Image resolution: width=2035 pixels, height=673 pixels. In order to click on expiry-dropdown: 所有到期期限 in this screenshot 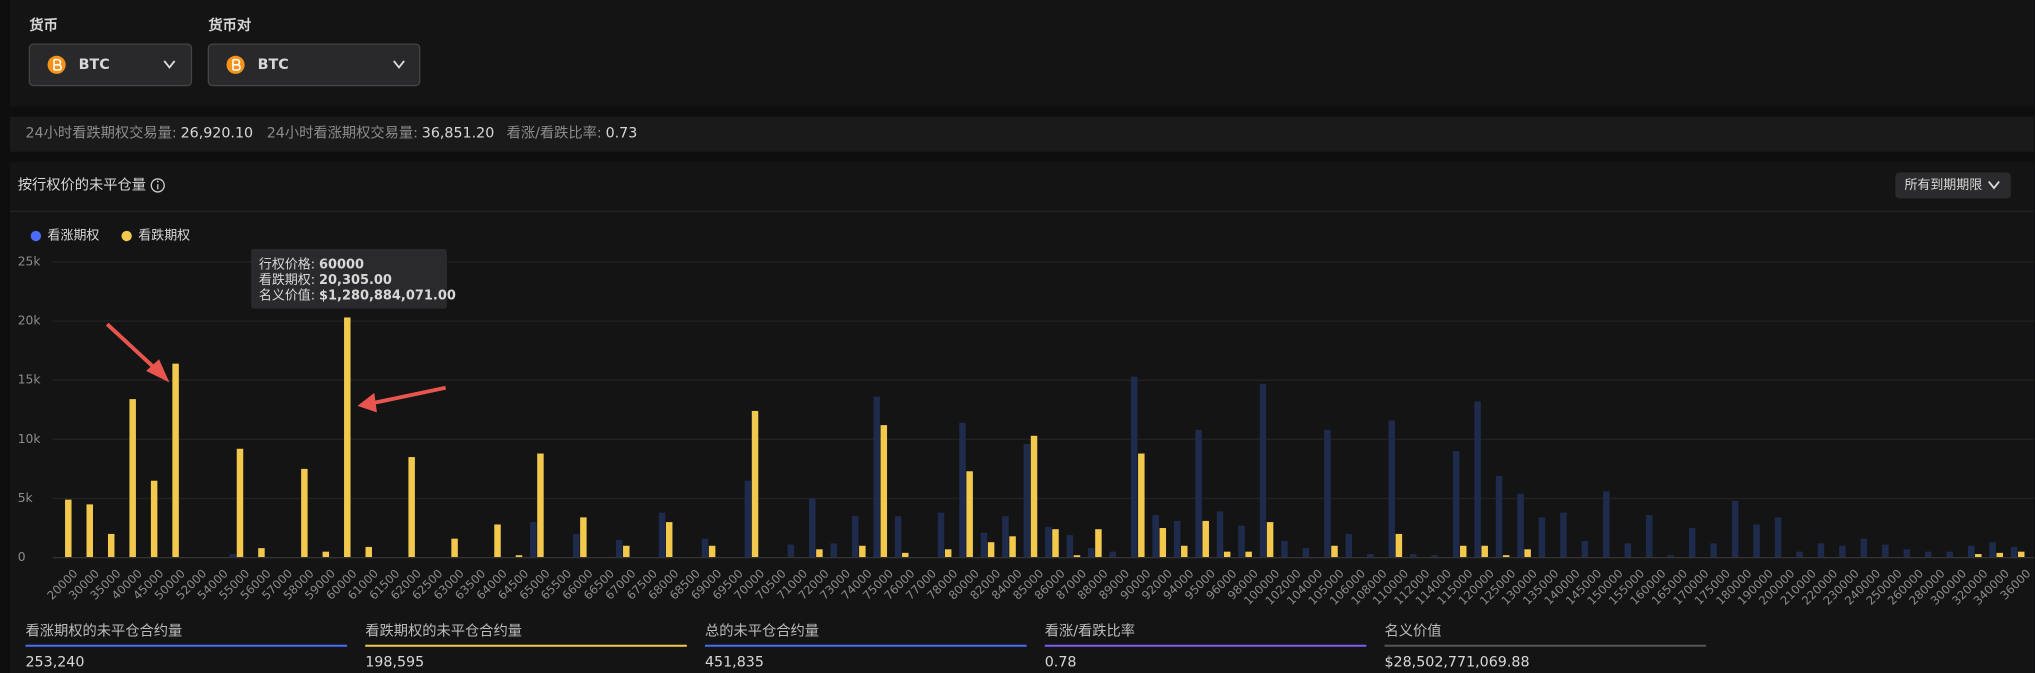, I will do `click(1953, 185)`.